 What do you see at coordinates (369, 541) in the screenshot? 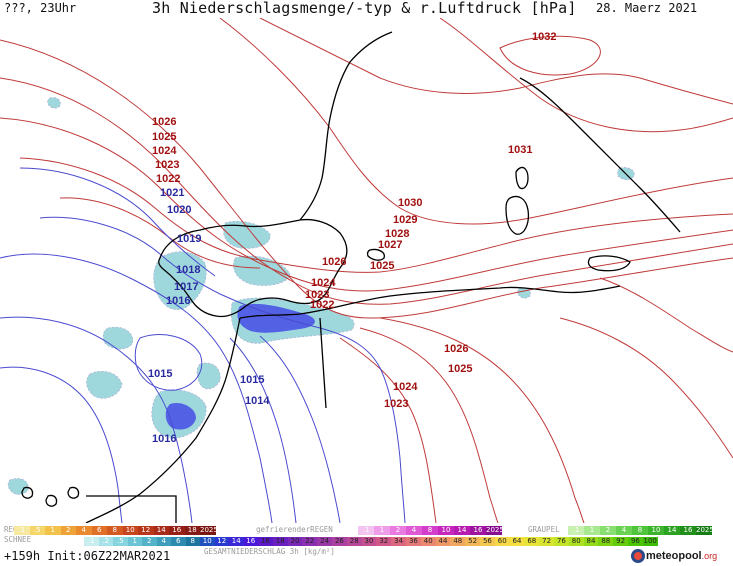
I see `legend-cell: 30` at bounding box center [369, 541].